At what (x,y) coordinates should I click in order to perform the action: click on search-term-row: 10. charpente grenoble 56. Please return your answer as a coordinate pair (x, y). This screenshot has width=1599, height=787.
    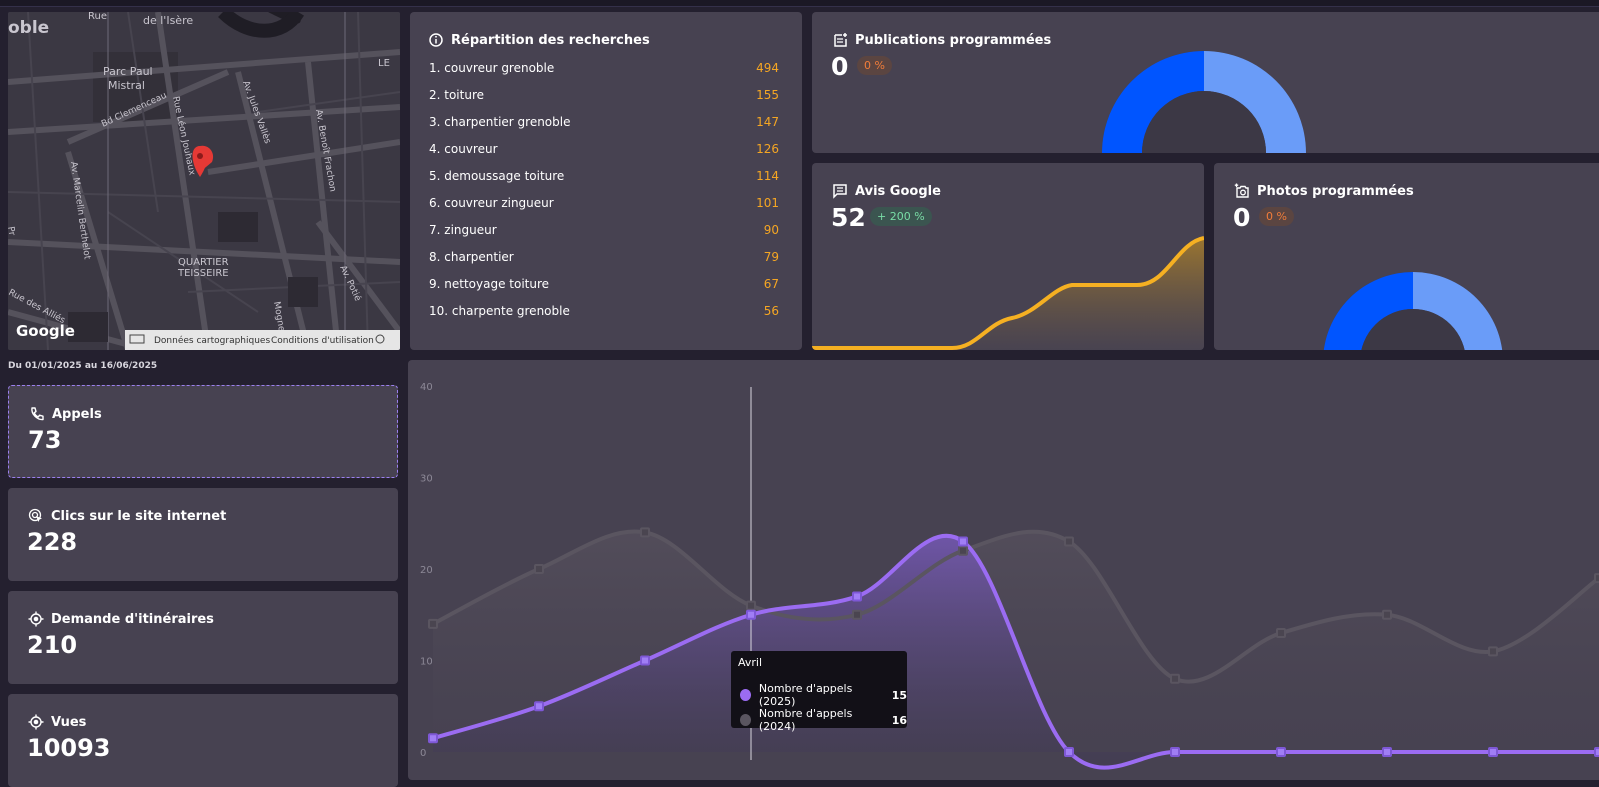
    Looking at the image, I should click on (604, 311).